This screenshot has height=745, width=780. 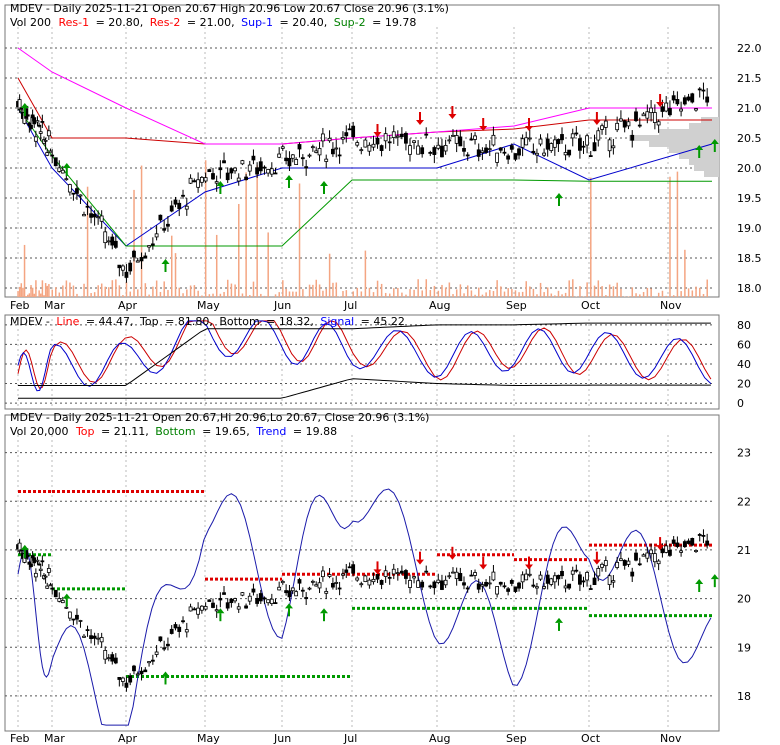 What do you see at coordinates (744, 599) in the screenshot?
I see `y-tick-label: 20` at bounding box center [744, 599].